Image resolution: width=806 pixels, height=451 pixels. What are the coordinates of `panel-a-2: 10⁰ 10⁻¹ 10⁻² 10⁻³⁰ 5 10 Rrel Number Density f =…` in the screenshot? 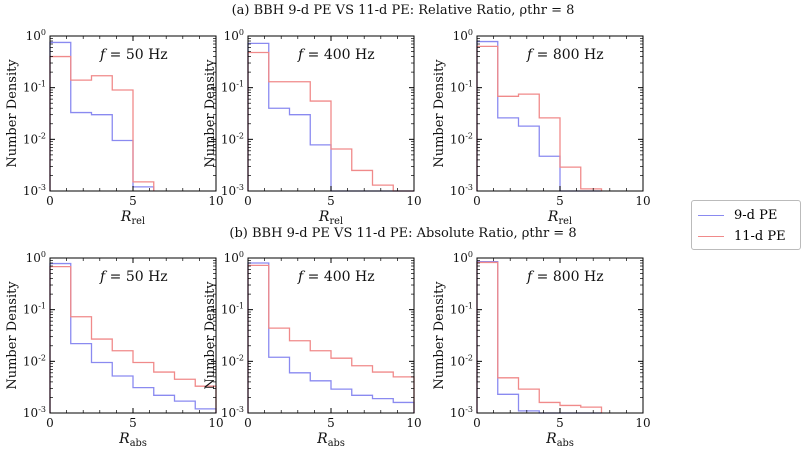 It's located at (312, 127).